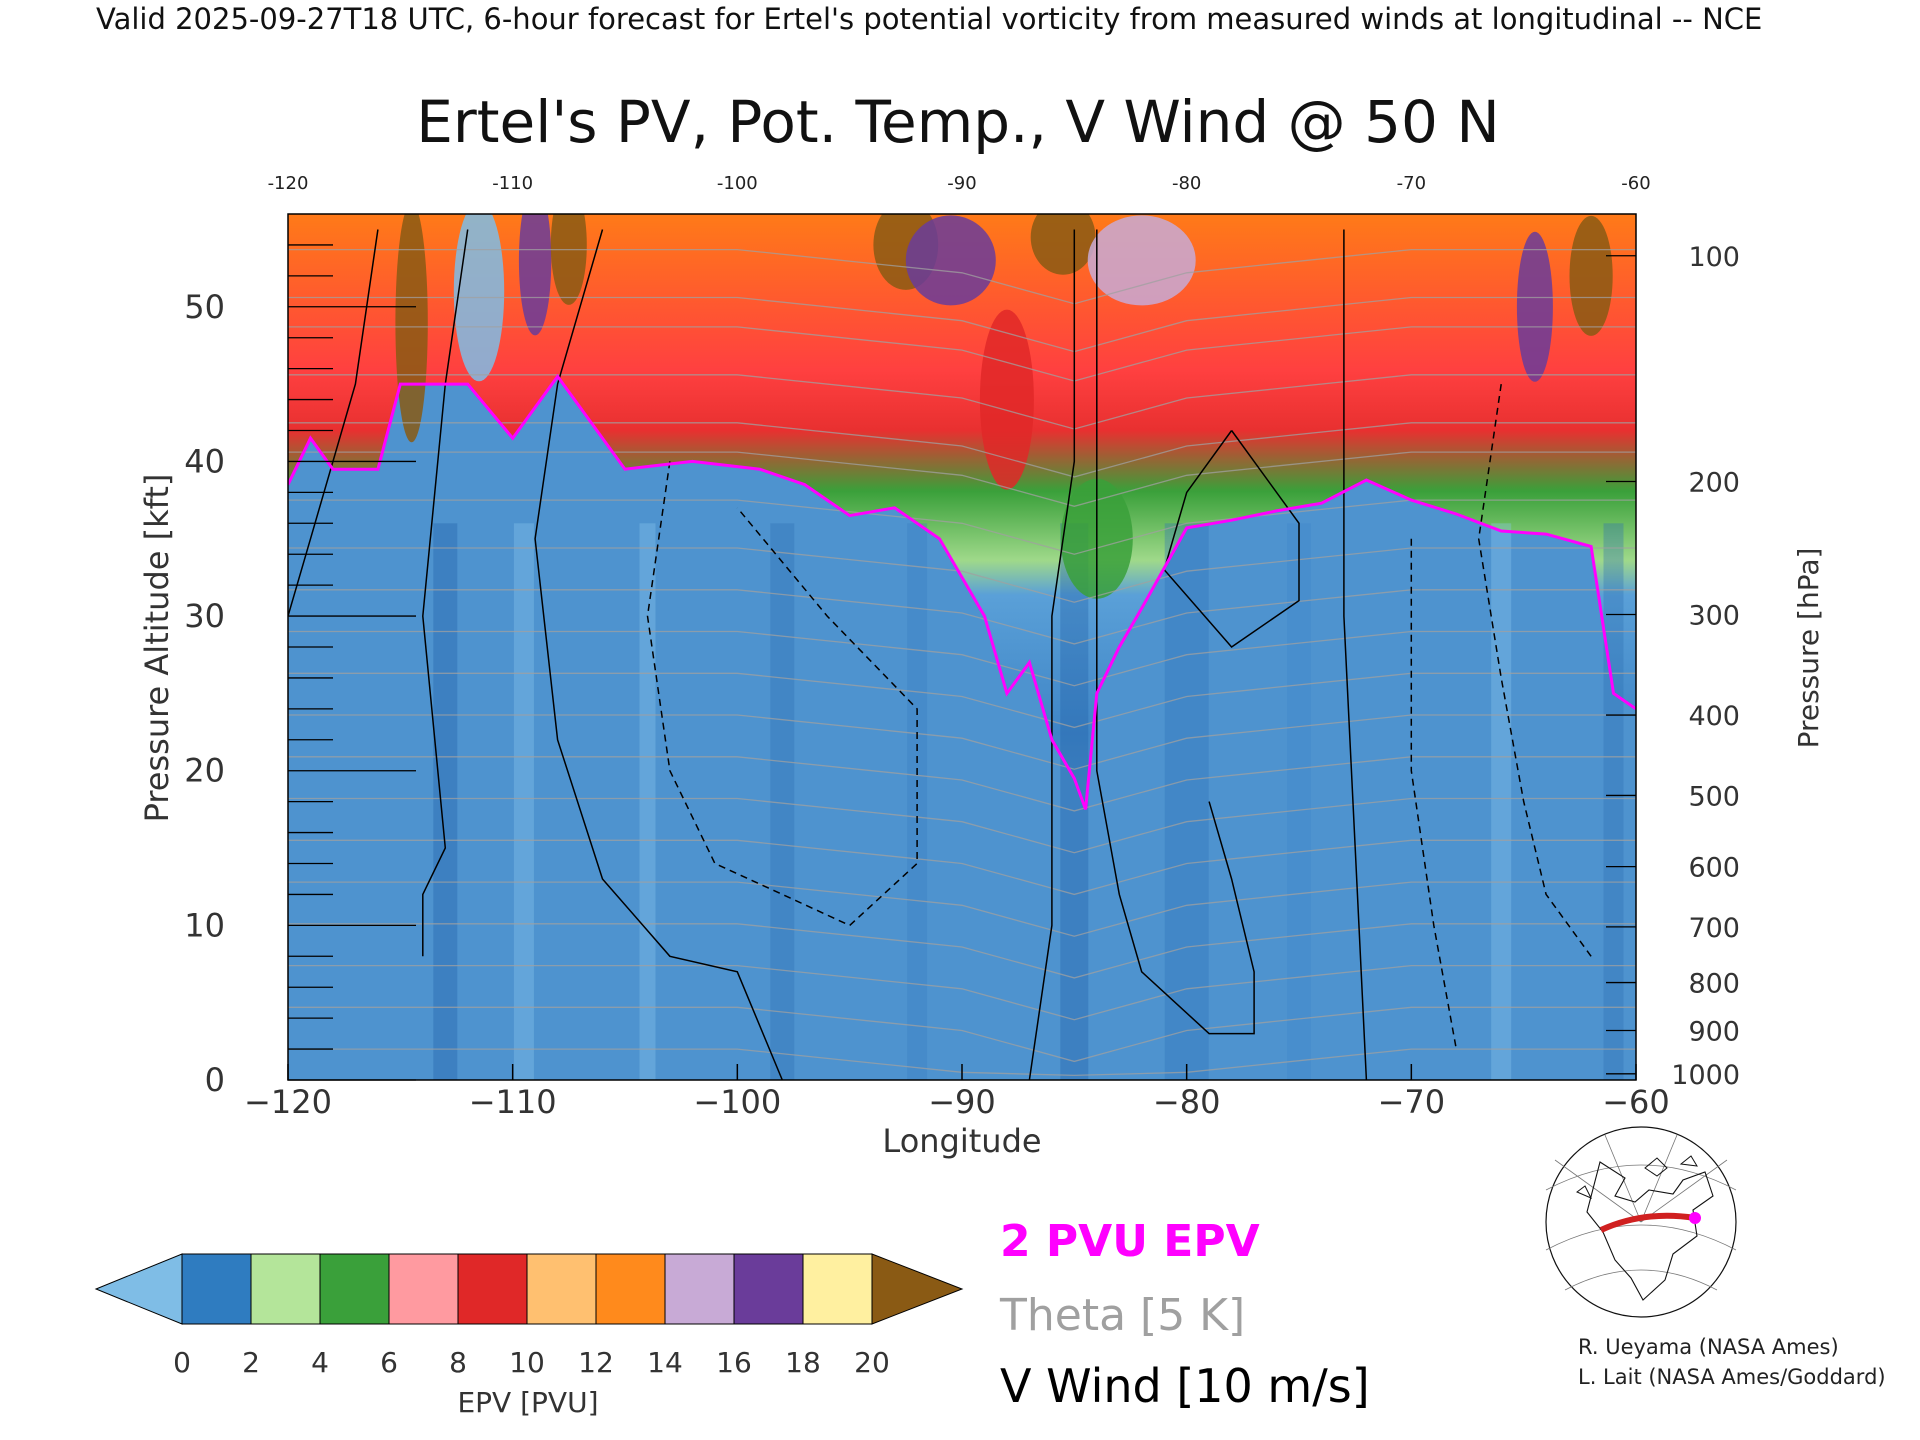 The image size is (1920, 1440). What do you see at coordinates (1808, 648) in the screenshot?
I see `y-axis-label-right: Pressure [hPa]` at bounding box center [1808, 648].